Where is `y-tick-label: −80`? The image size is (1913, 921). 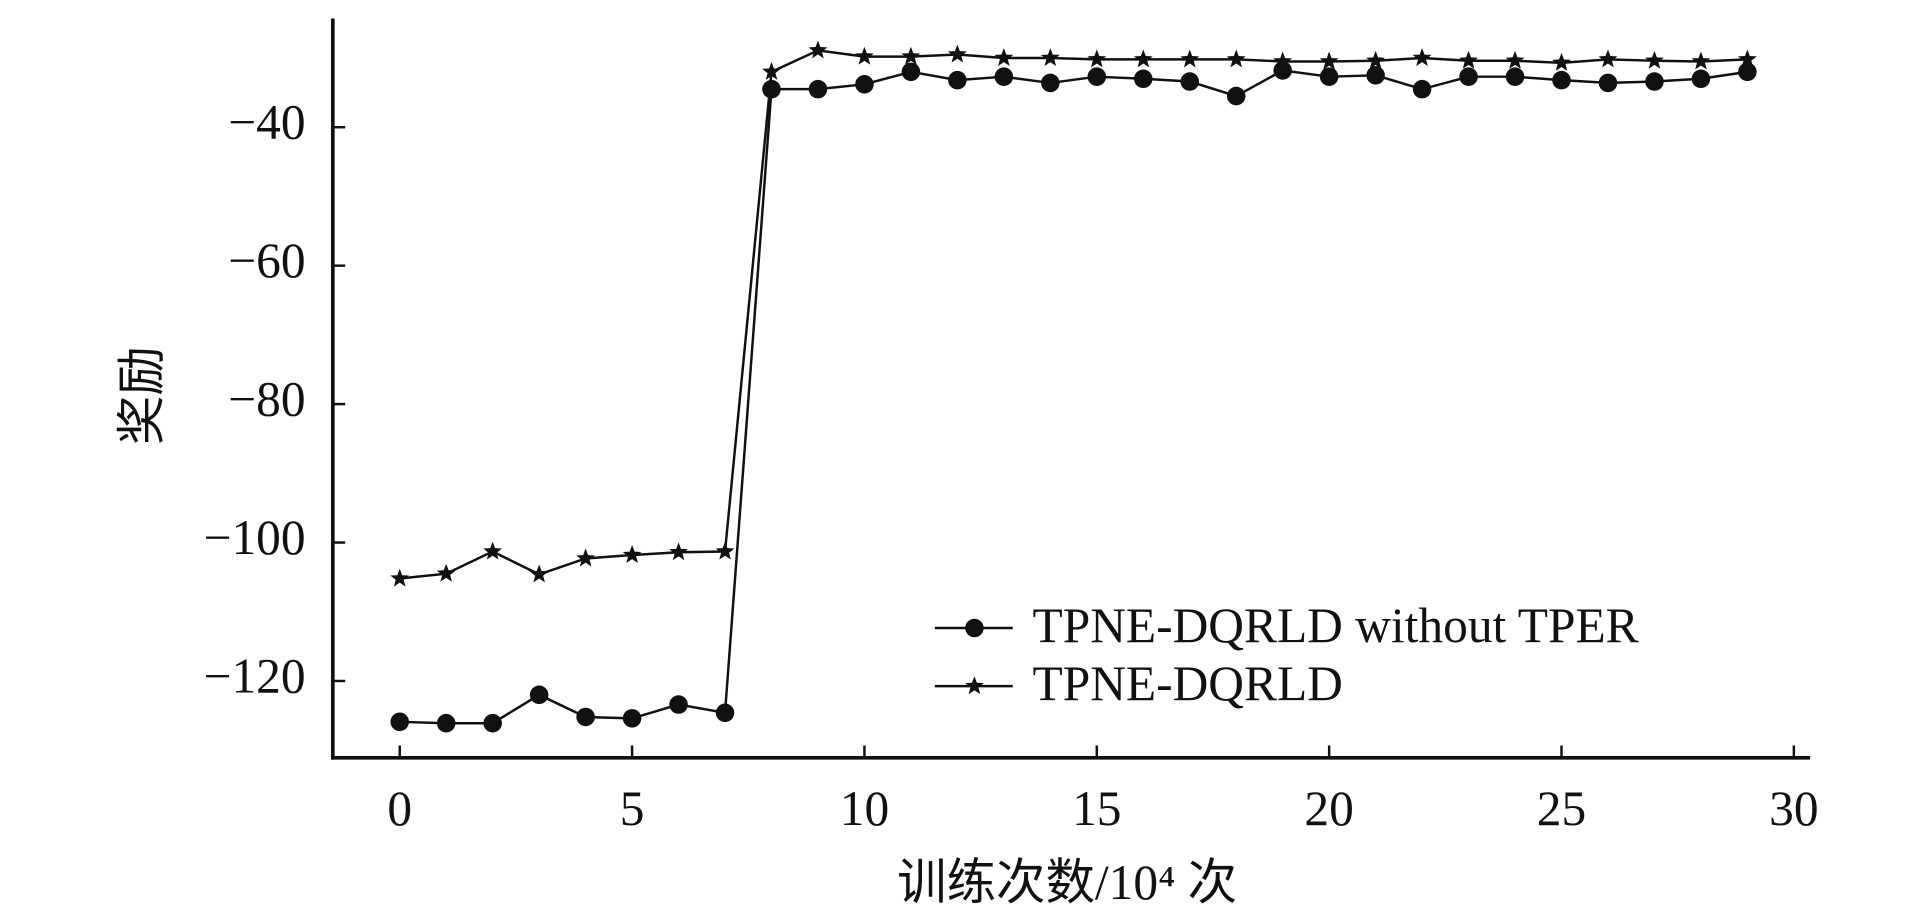 y-tick-label: −80 is located at coordinates (266, 398).